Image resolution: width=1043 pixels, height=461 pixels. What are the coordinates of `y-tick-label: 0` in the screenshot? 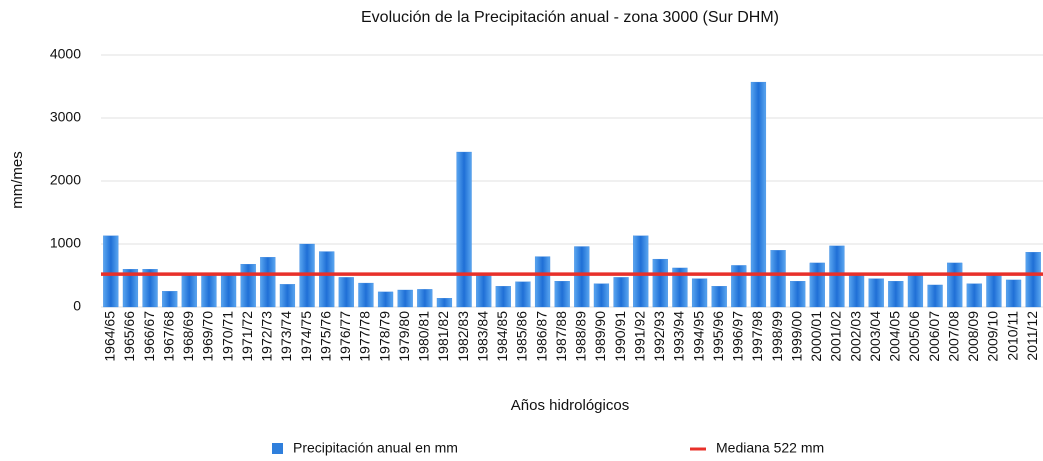 It's located at (77, 306).